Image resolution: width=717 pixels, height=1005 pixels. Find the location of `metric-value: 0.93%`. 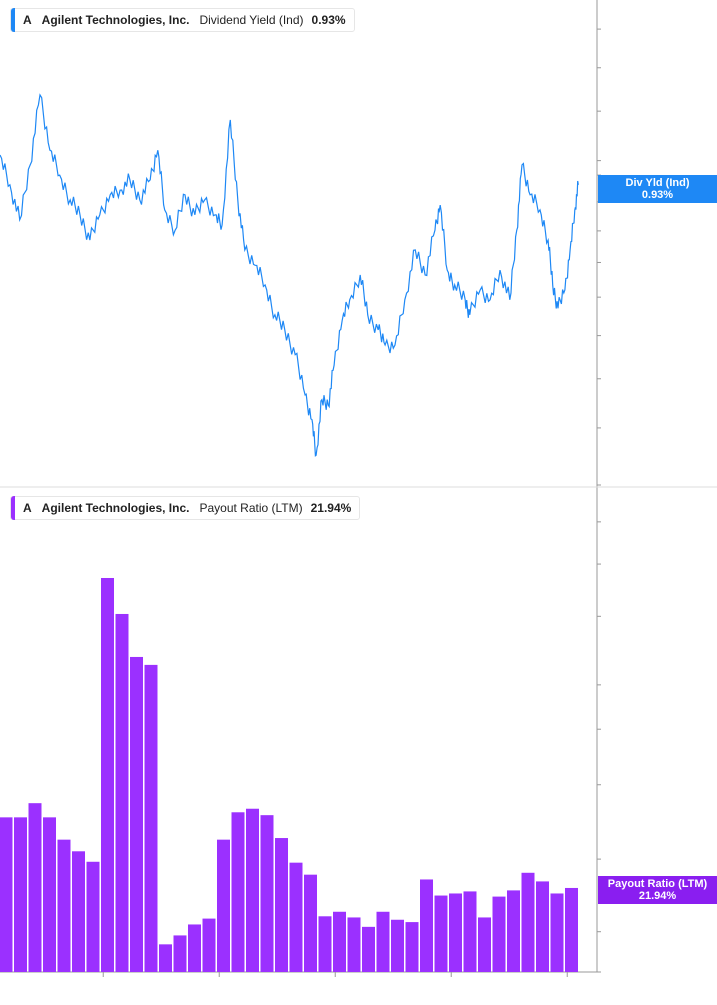

metric-value: 0.93% is located at coordinates (328, 20).